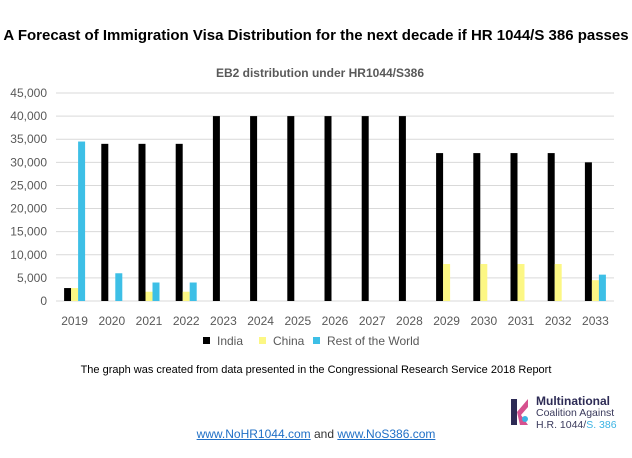  Describe the element at coordinates (324, 434) in the screenshot. I see `footer-conjunction: and` at that location.